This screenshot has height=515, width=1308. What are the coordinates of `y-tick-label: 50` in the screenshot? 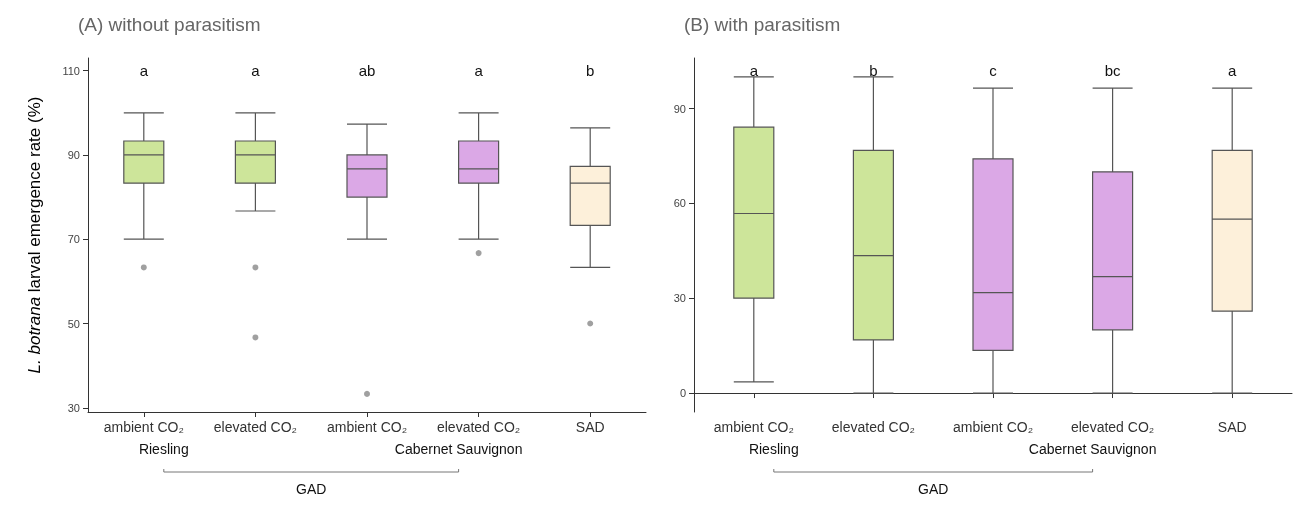 It's located at (73, 323).